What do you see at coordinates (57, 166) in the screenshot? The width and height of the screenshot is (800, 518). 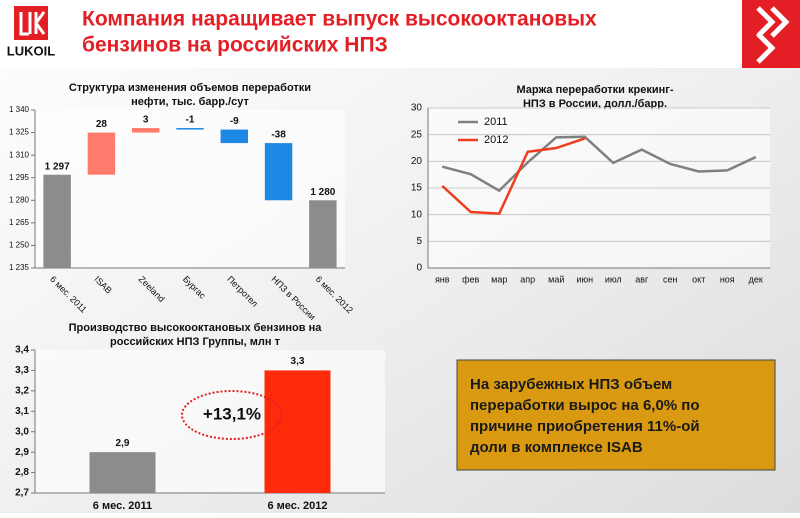 I see `value-label: 1 297` at bounding box center [57, 166].